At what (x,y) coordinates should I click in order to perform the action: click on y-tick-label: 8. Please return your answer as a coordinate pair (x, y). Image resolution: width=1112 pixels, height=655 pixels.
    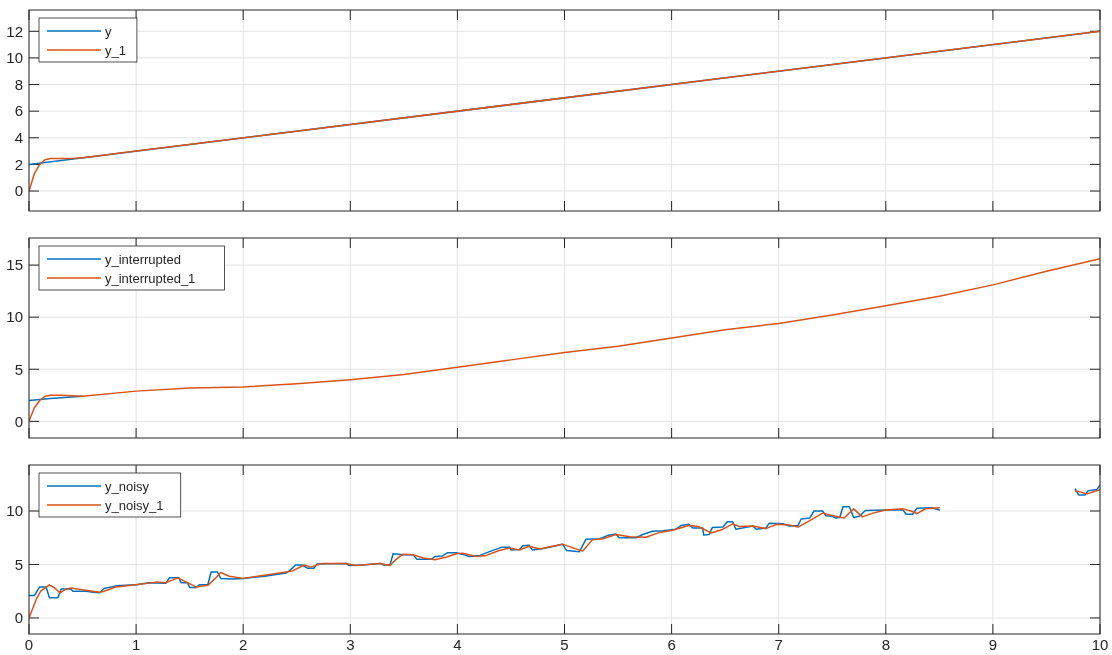
    Looking at the image, I should click on (18, 84).